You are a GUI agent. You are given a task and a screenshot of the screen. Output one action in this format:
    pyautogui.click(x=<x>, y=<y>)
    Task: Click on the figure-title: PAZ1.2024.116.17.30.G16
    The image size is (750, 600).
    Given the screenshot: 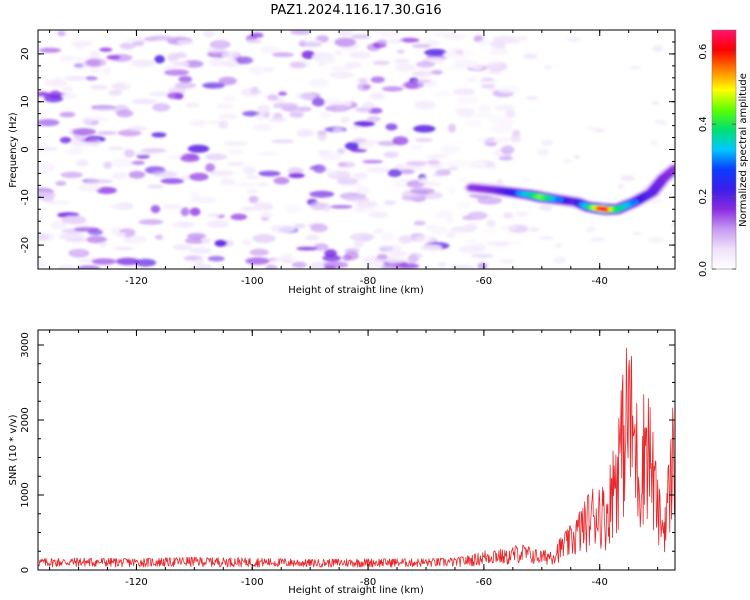 What is the action you would take?
    pyautogui.click(x=355, y=10)
    